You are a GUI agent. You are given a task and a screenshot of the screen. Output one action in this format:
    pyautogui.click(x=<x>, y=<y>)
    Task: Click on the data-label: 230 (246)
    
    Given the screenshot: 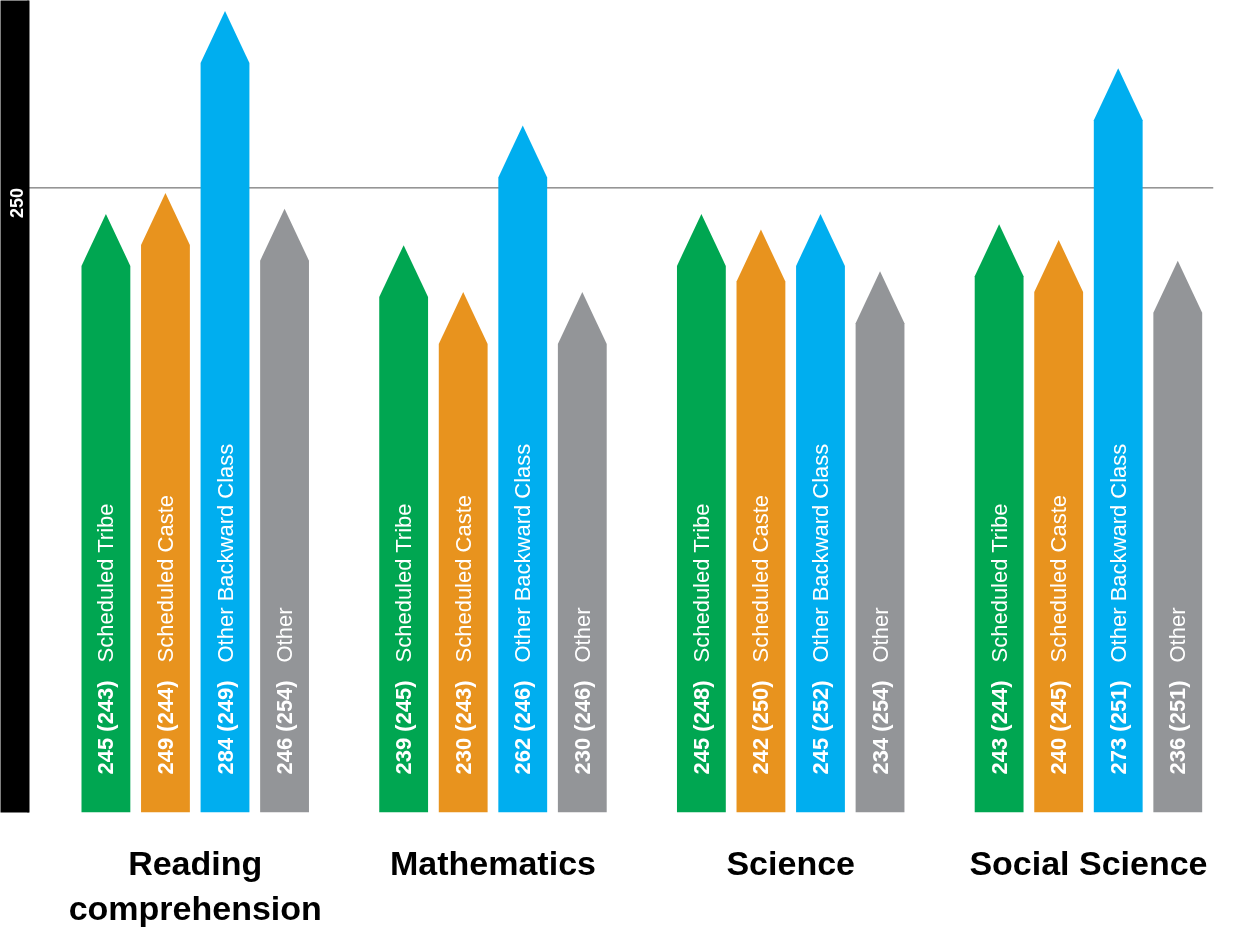 What is the action you would take?
    pyautogui.click(x=582, y=727)
    